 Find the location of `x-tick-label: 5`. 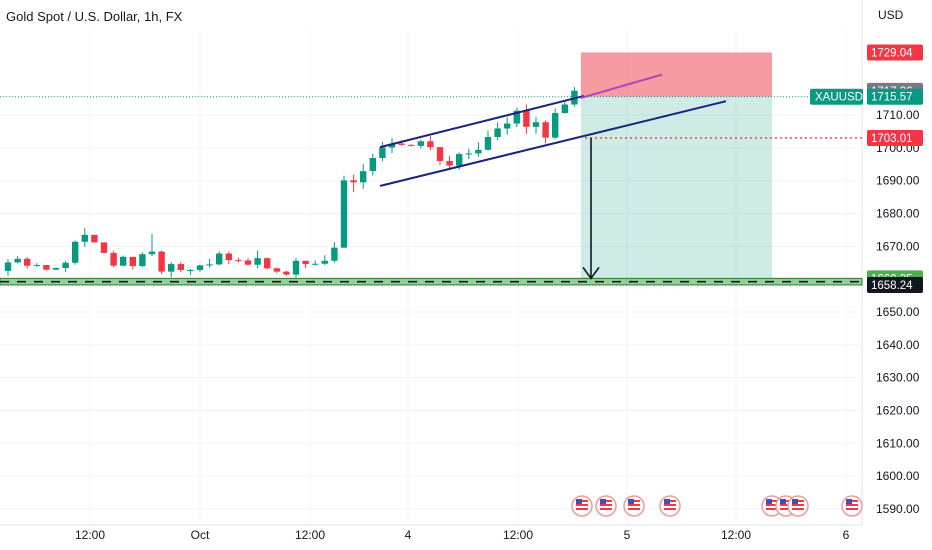

x-tick-label: 5 is located at coordinates (627, 535).